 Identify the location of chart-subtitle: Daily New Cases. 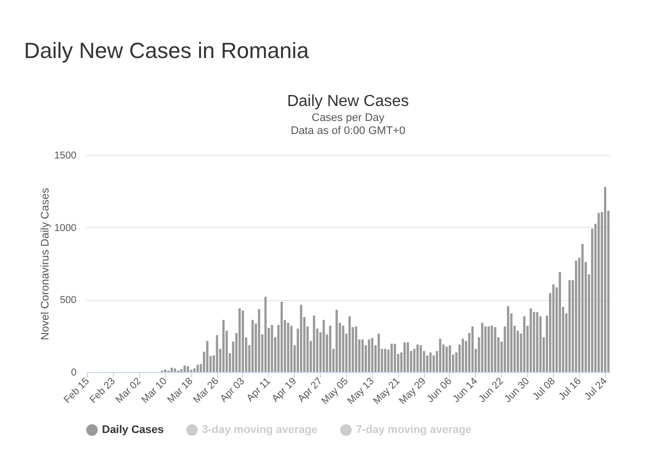
(348, 101).